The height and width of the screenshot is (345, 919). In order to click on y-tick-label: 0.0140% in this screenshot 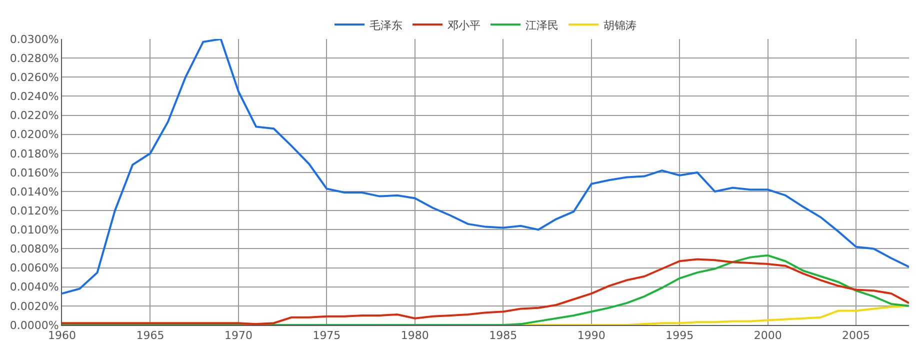, I will do `click(34, 191)`.